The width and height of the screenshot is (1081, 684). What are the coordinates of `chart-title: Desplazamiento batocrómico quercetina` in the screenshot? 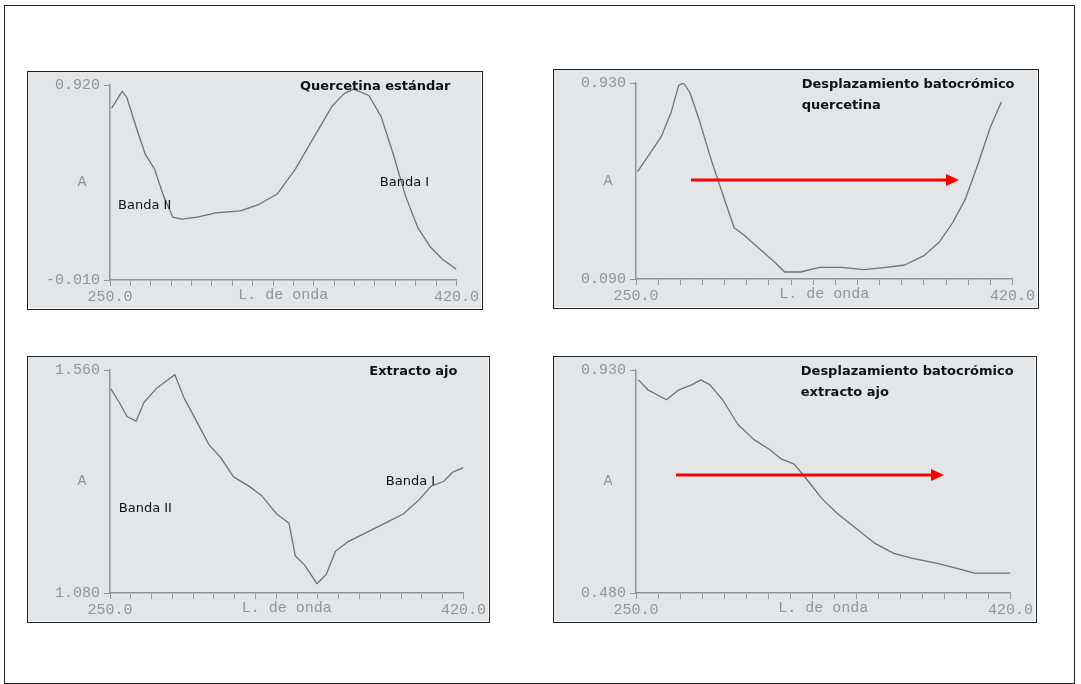 It's located at (908, 93).